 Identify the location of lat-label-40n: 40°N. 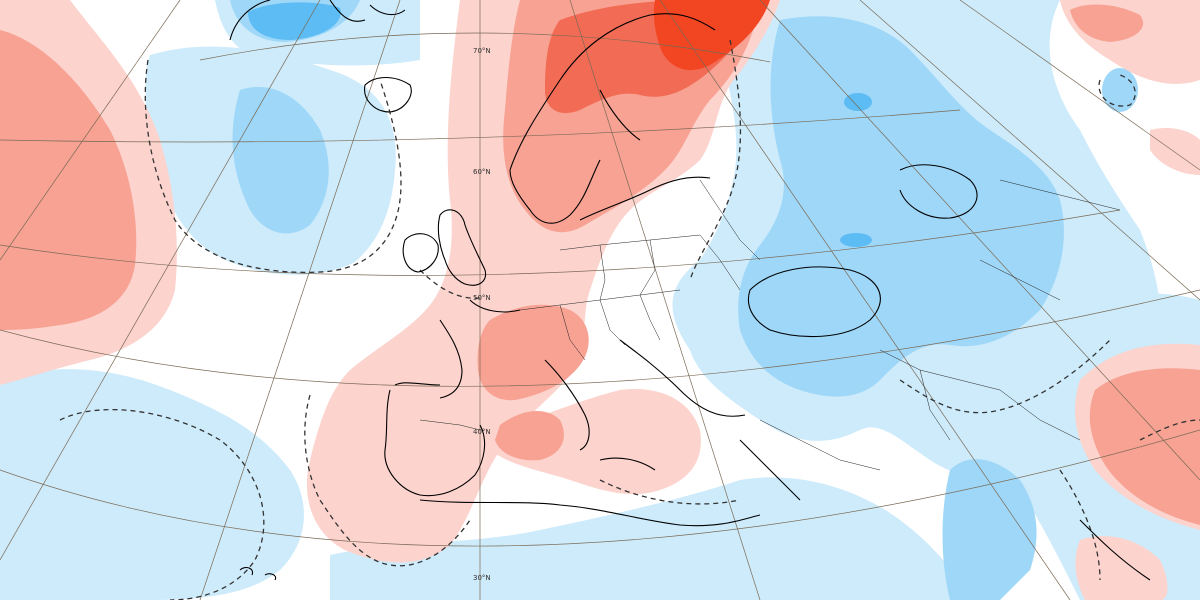
(482, 432).